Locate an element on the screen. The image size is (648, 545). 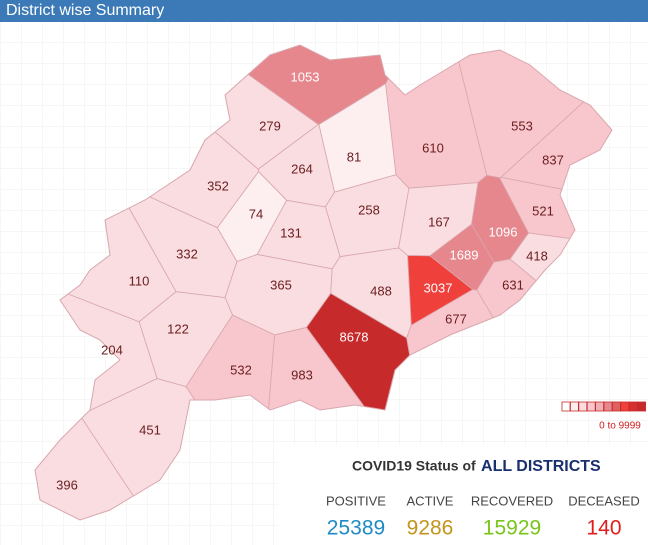
district-value: 983 is located at coordinates (302, 374).